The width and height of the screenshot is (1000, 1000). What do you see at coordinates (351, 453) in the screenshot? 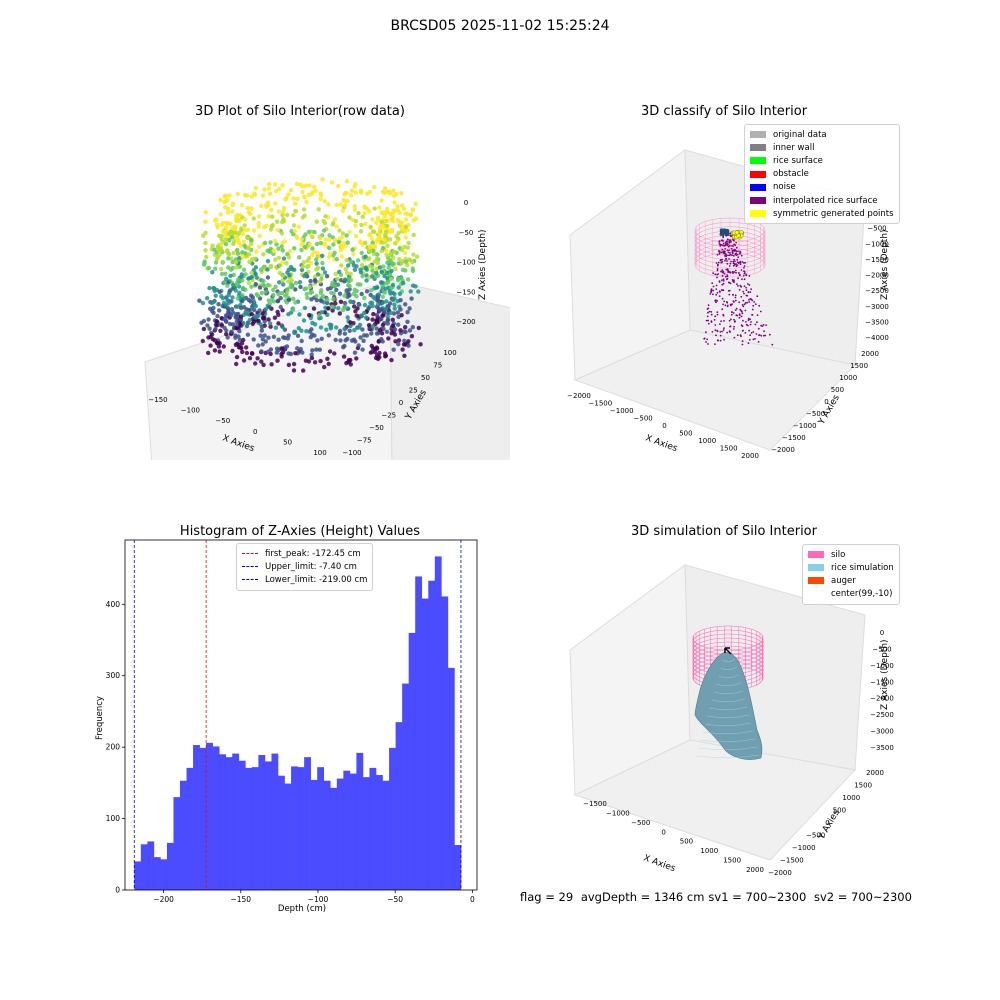
I see `tick-label: −100` at bounding box center [351, 453].